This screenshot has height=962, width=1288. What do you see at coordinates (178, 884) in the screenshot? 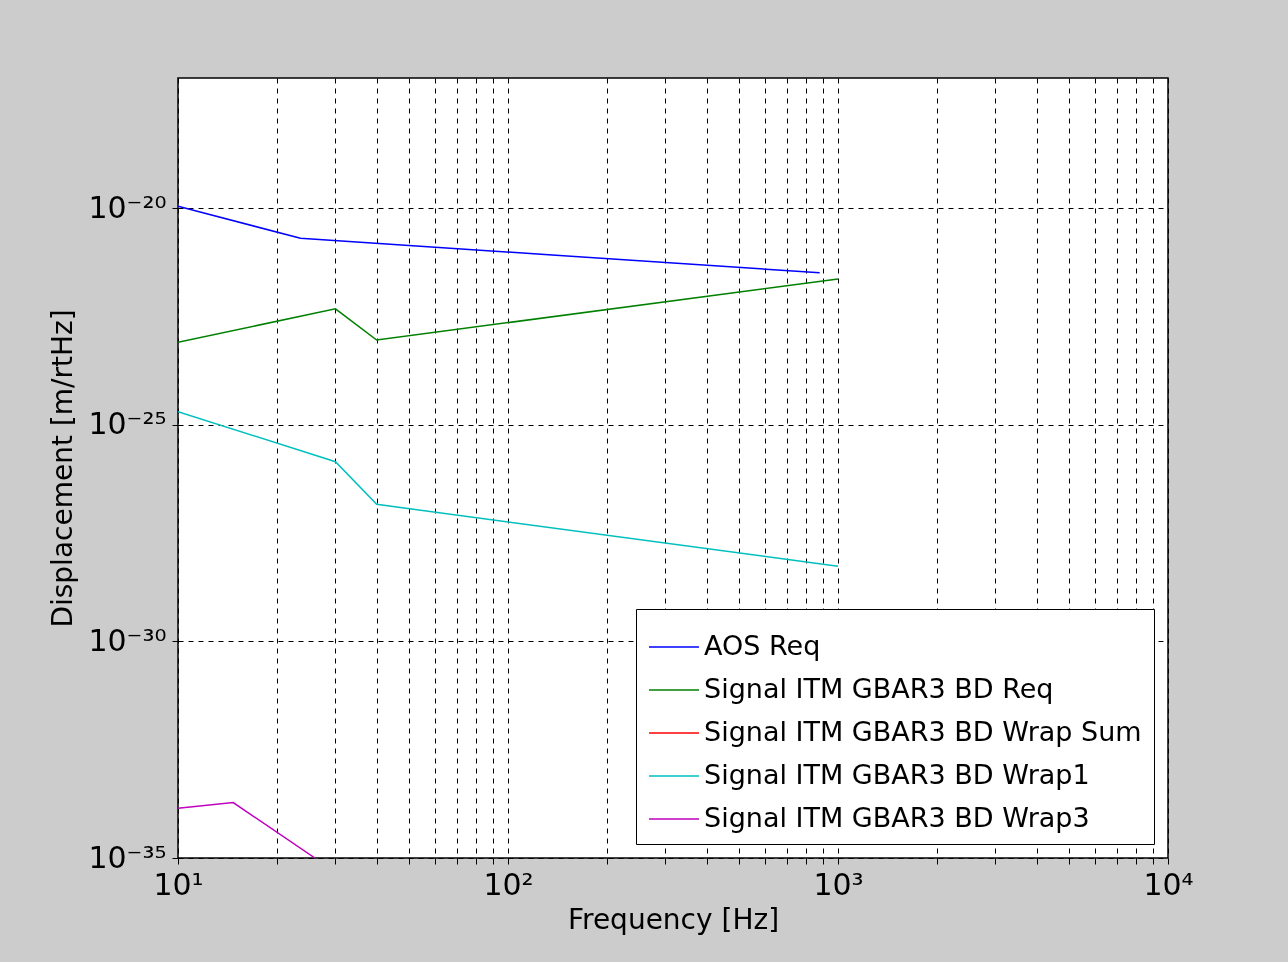
I see `x-tick-label: 10¹` at bounding box center [178, 884].